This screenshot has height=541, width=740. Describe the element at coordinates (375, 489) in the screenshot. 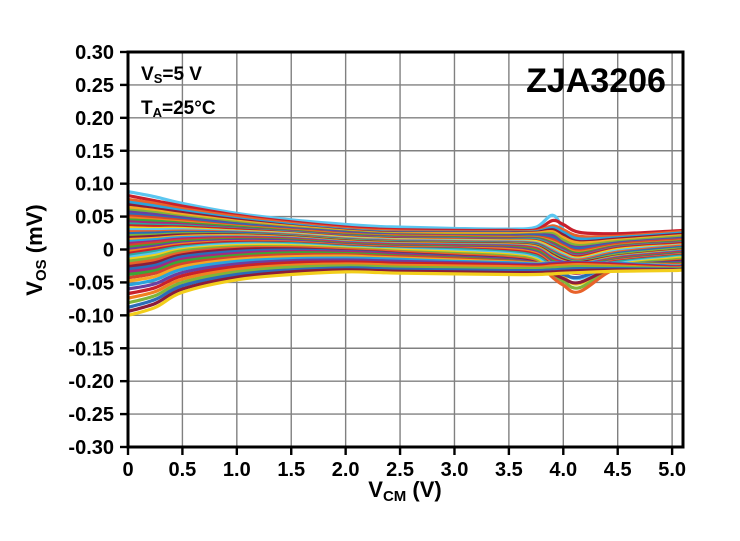

I see `x-axis-title-main: V` at that location.